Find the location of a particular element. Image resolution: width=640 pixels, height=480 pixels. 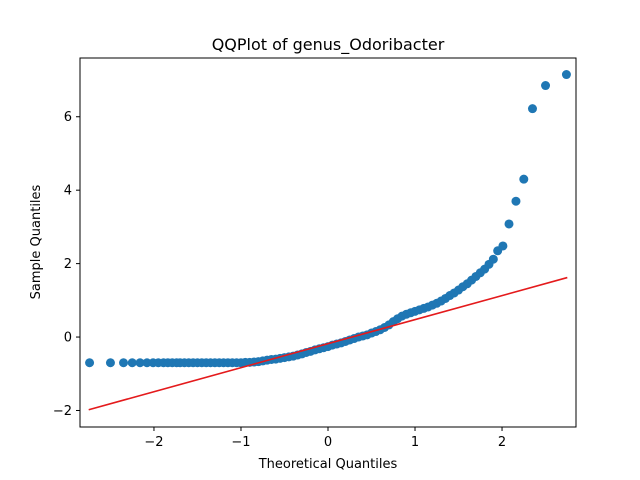

y-tick-label: 2 is located at coordinates (68, 264).